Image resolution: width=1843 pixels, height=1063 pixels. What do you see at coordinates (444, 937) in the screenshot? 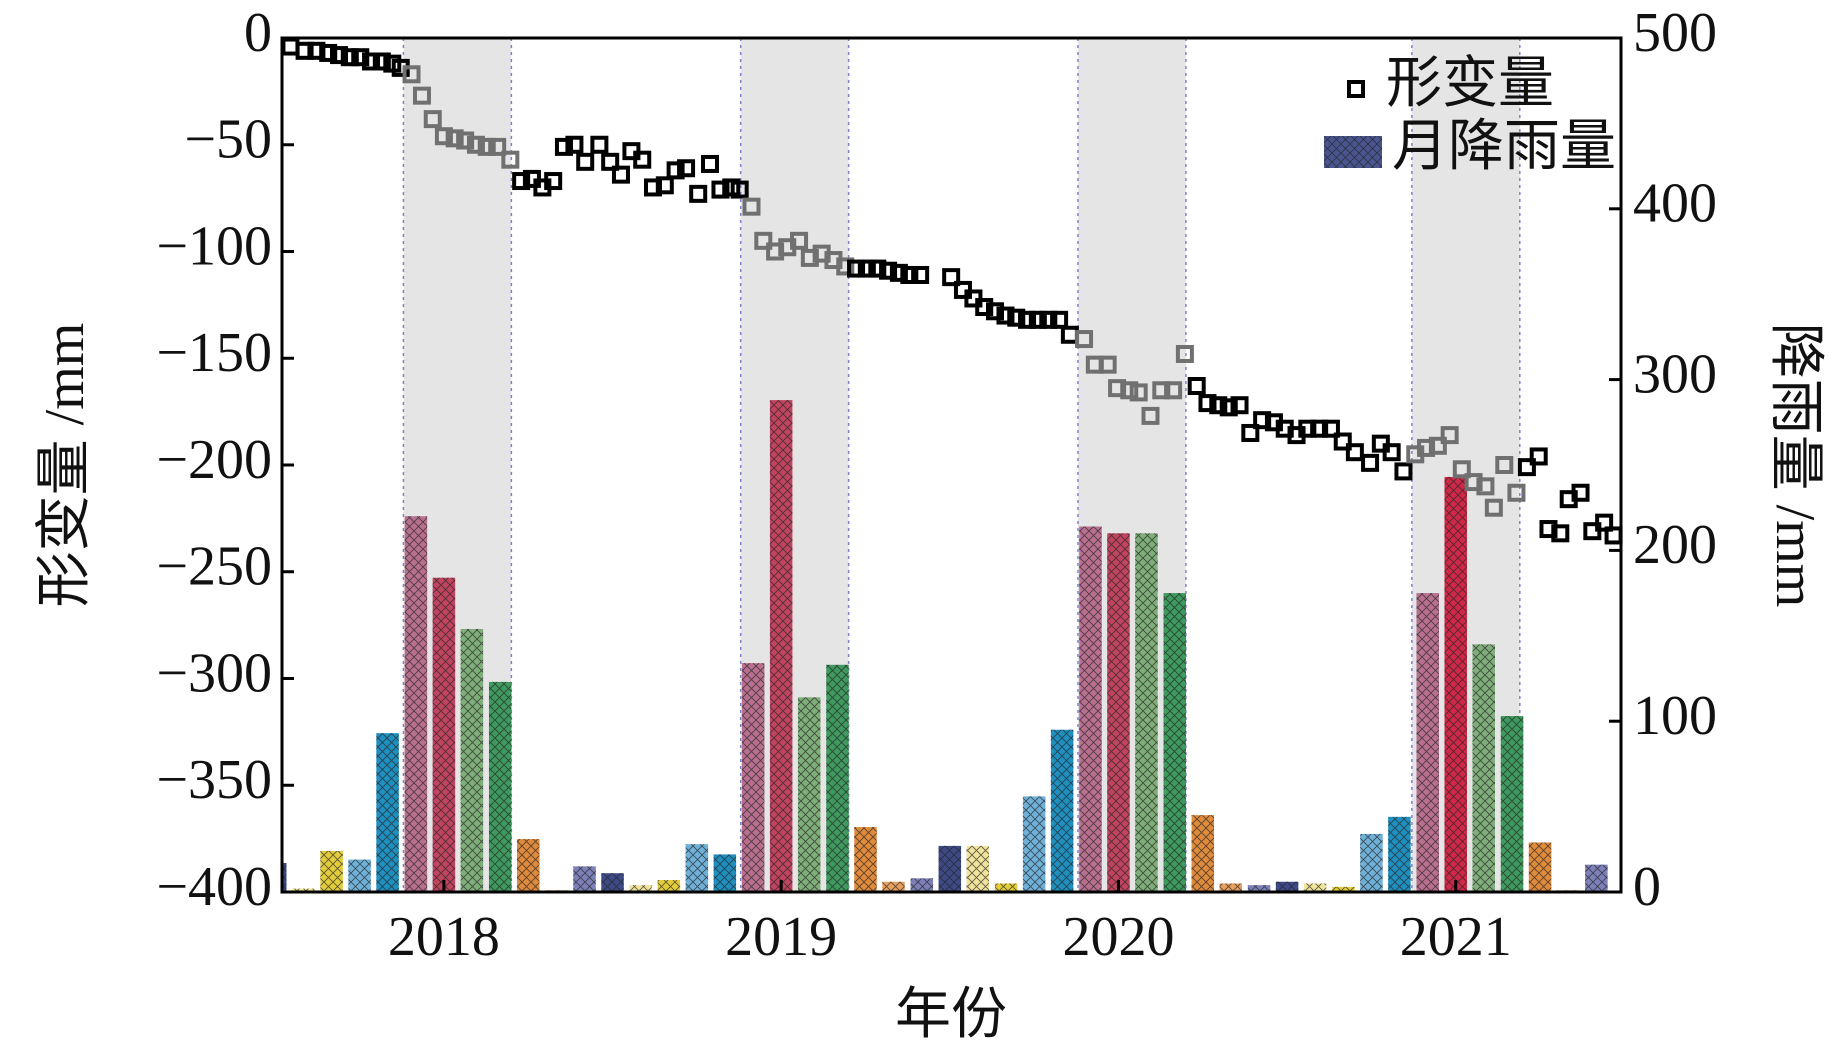
I see `x-tick-label: 2018` at bounding box center [444, 937].